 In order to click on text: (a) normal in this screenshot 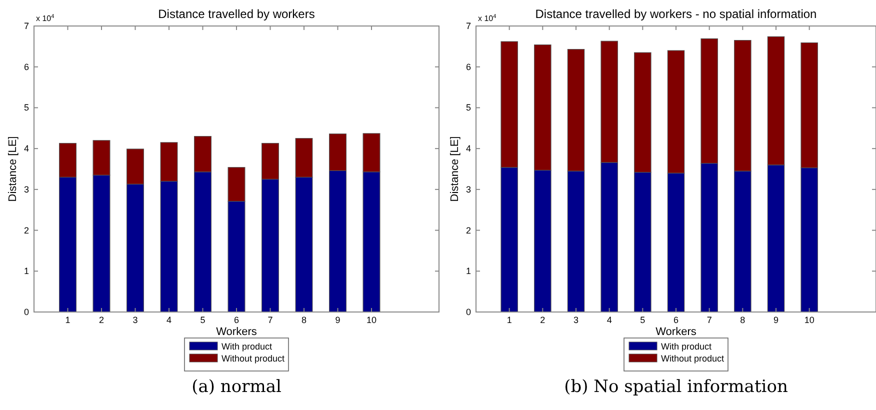, I will do `click(237, 387)`.